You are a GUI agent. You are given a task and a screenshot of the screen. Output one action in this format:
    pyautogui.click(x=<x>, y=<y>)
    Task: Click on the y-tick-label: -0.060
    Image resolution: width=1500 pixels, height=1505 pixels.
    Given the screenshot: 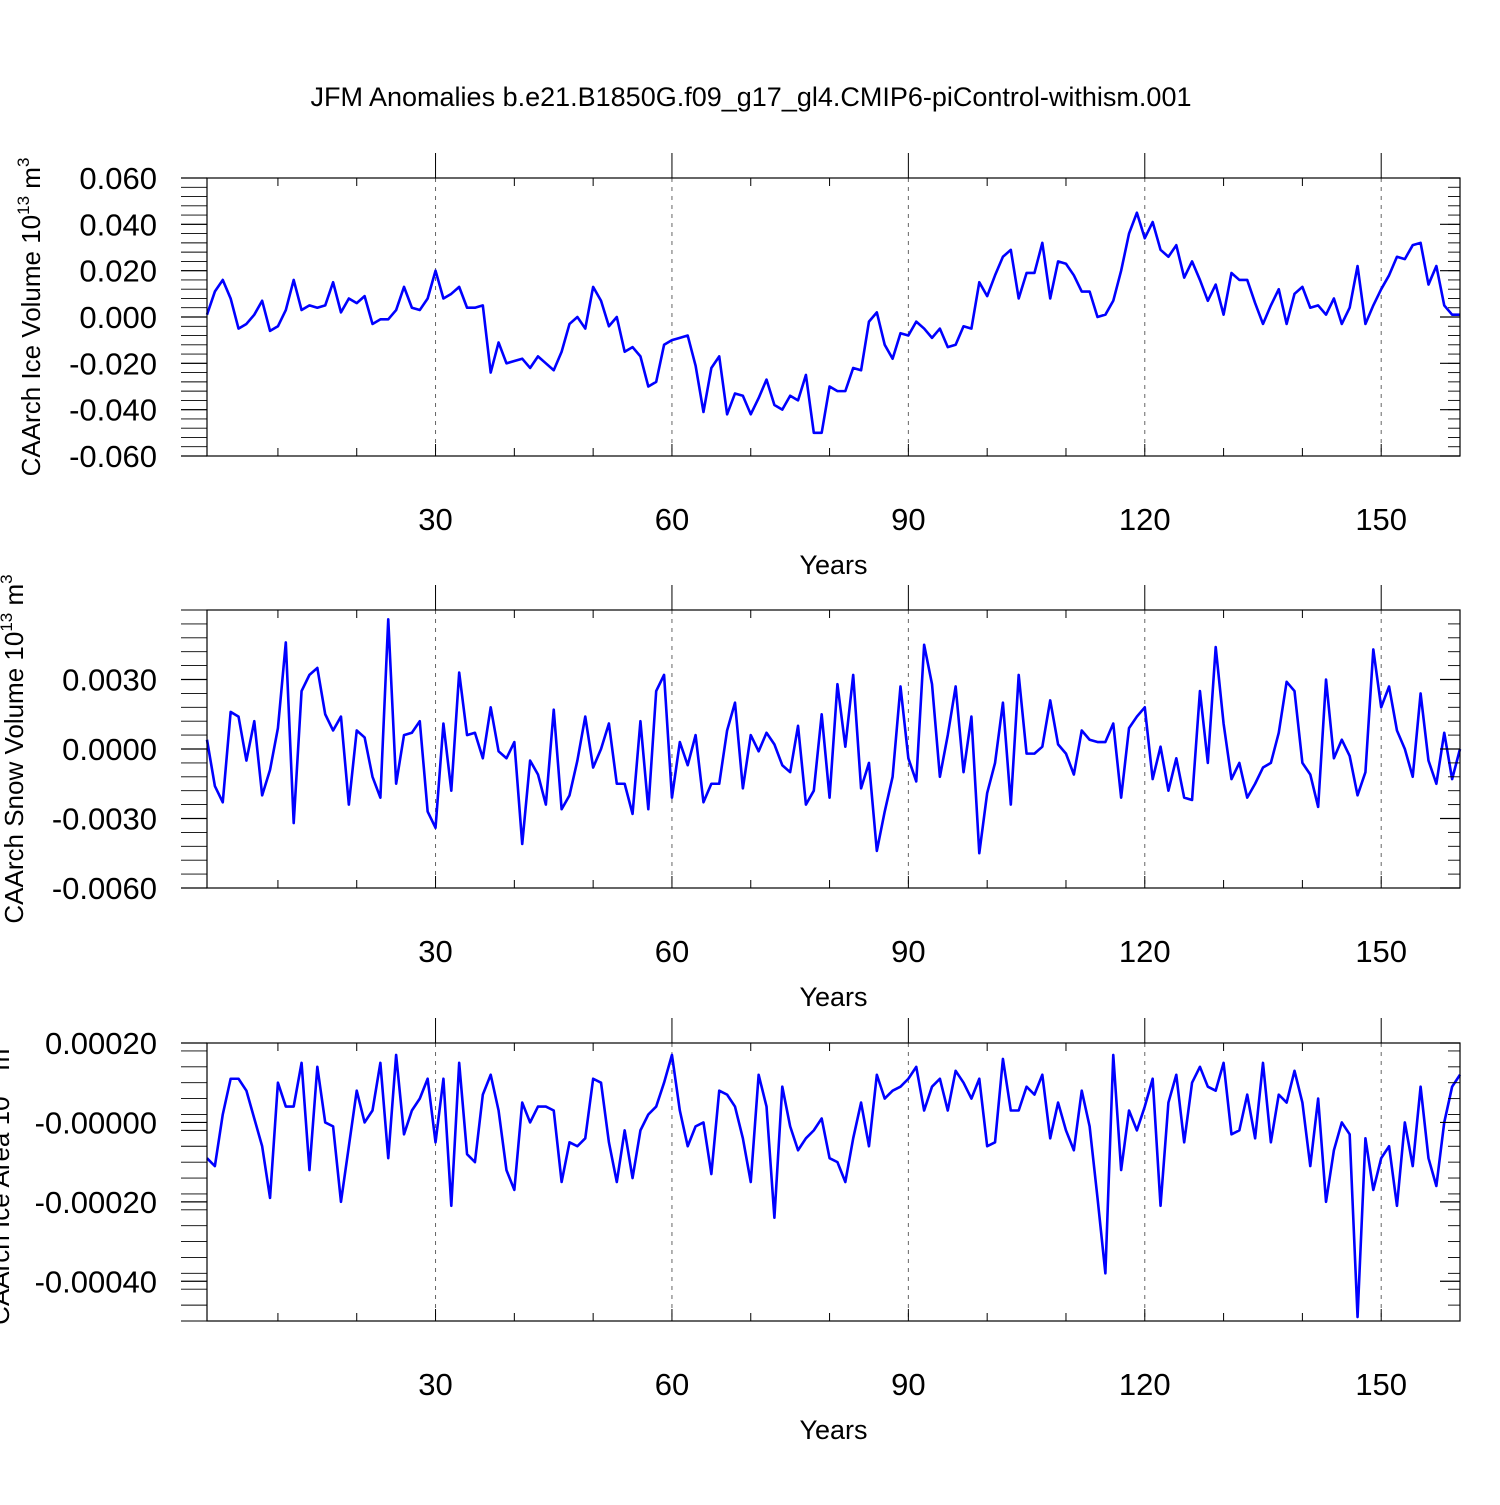 What is the action you would take?
    pyautogui.click(x=113, y=456)
    